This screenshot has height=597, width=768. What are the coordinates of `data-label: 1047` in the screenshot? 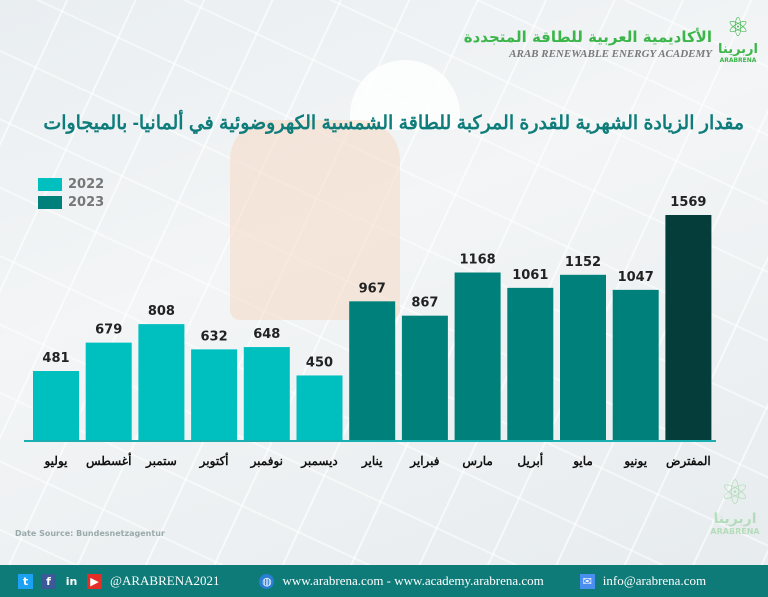 It's located at (636, 277).